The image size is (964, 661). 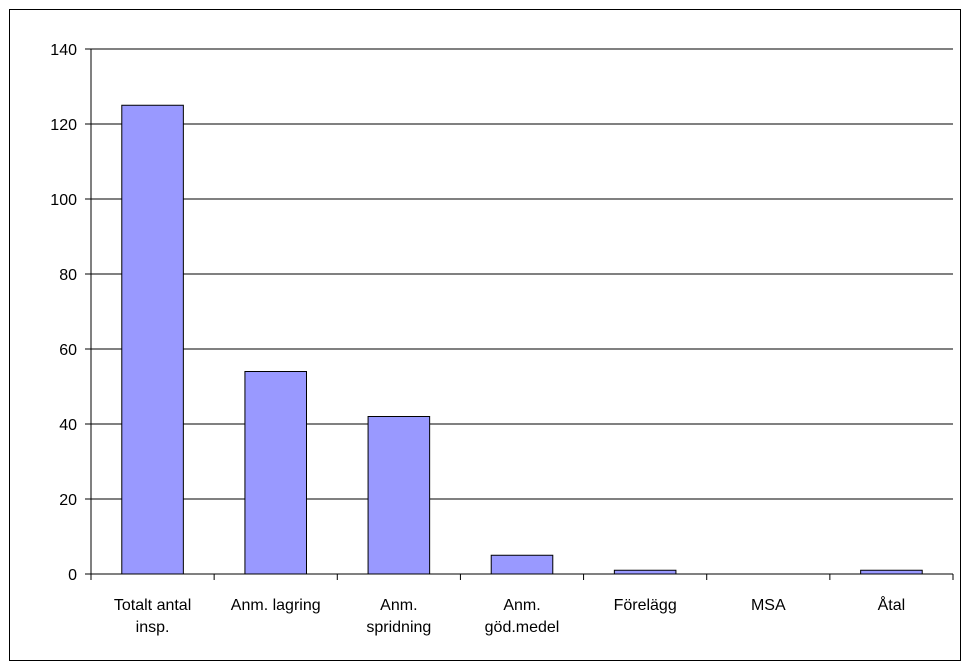 What do you see at coordinates (276, 605) in the screenshot?
I see `x-tick-label: Anm. lagring` at bounding box center [276, 605].